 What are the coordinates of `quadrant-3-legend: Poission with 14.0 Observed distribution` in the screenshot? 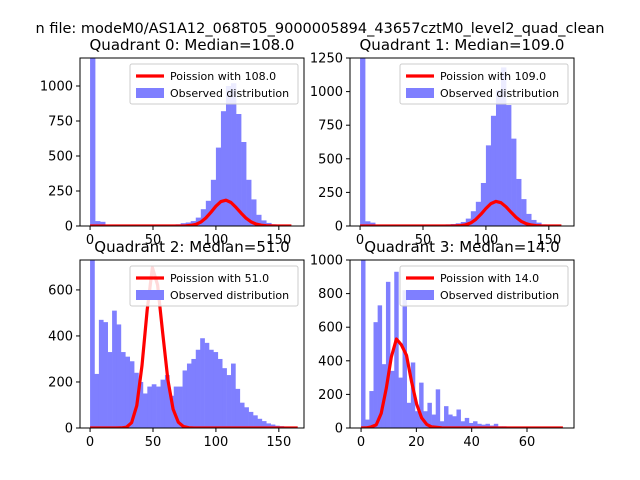 It's located at (484, 286).